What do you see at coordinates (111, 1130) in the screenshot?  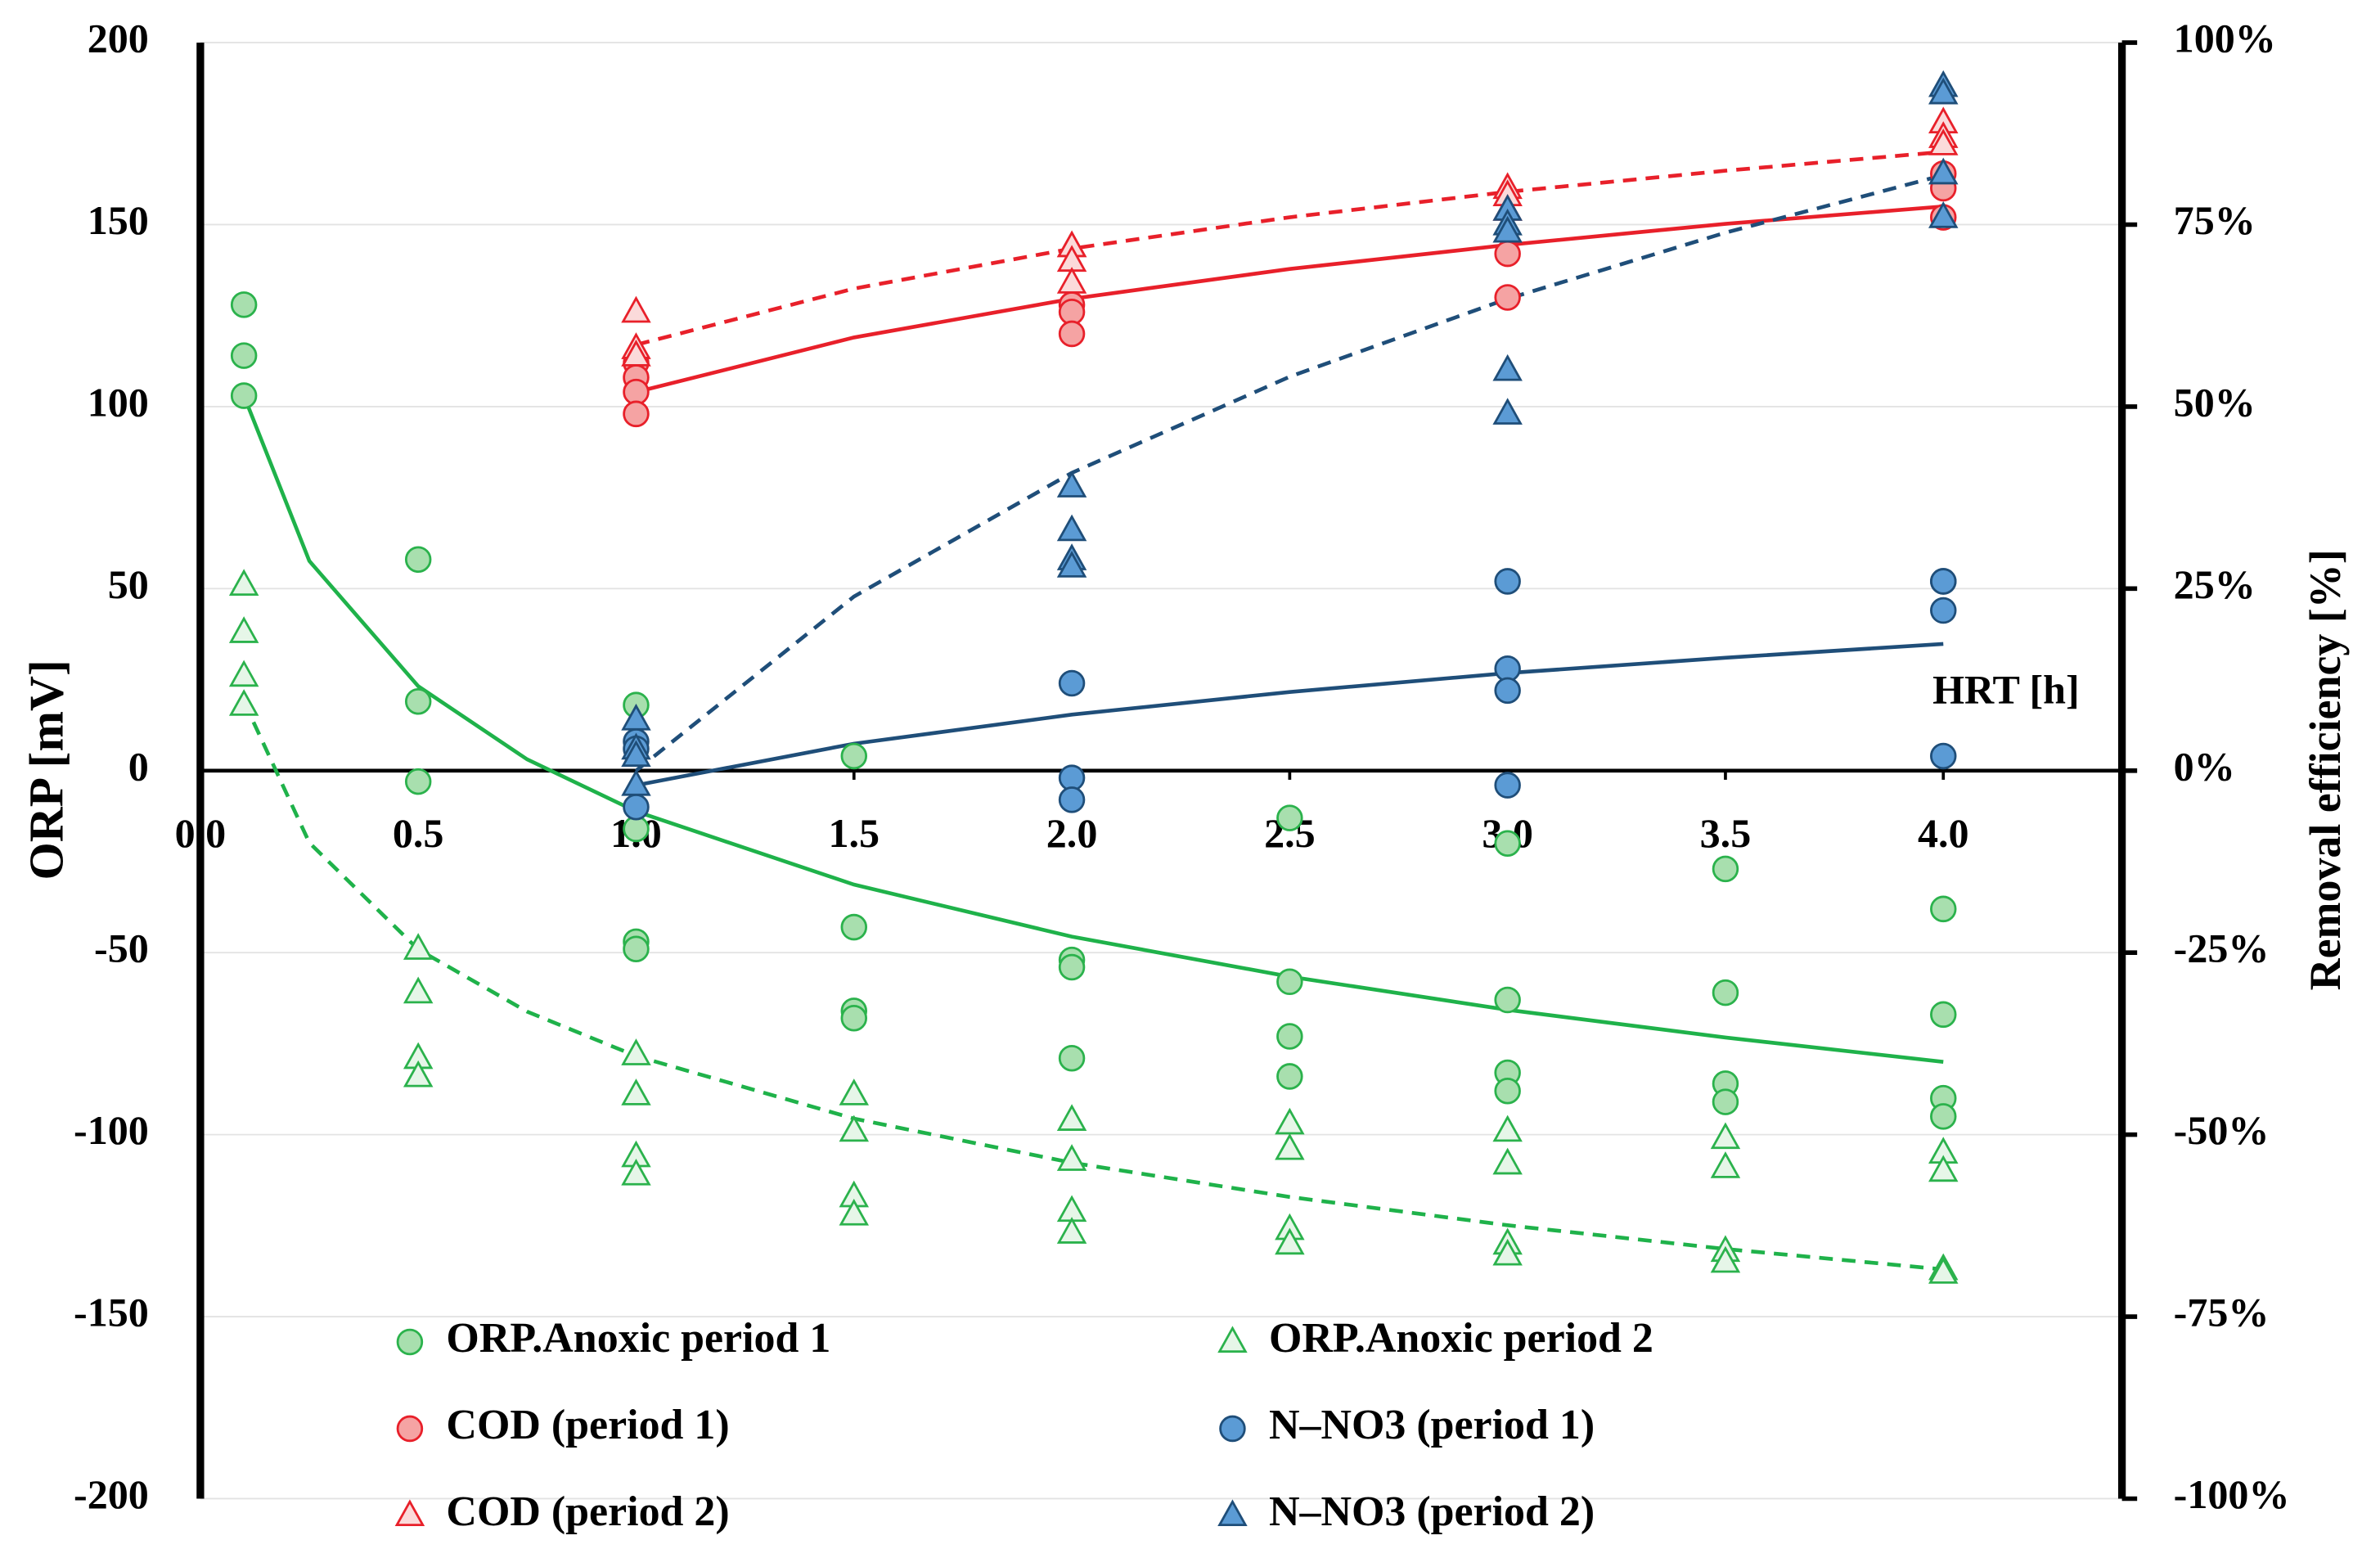 I see `y-tick-label: -100` at bounding box center [111, 1130].